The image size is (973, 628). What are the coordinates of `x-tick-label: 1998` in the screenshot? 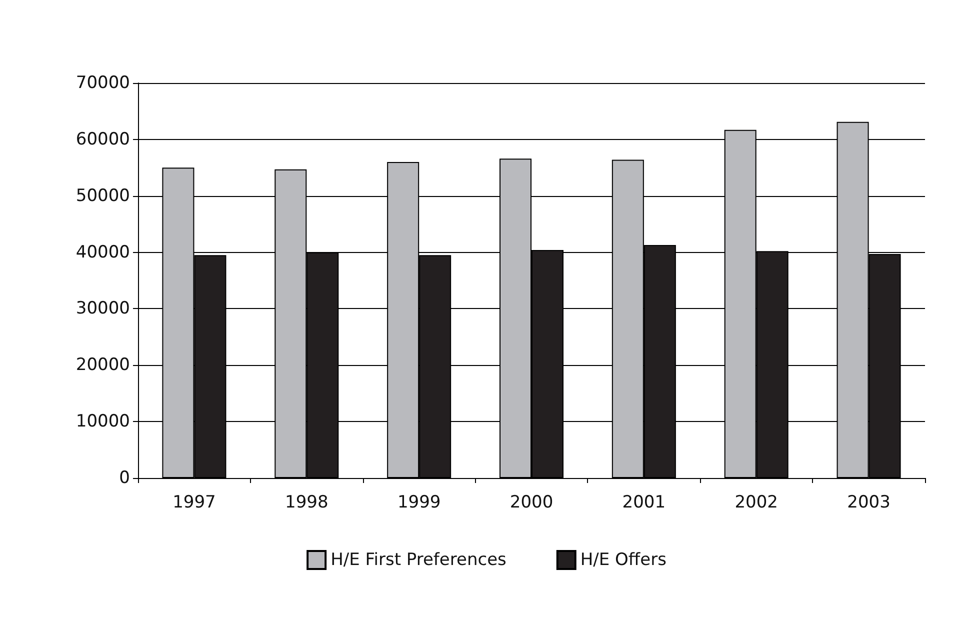 It's located at (306, 502).